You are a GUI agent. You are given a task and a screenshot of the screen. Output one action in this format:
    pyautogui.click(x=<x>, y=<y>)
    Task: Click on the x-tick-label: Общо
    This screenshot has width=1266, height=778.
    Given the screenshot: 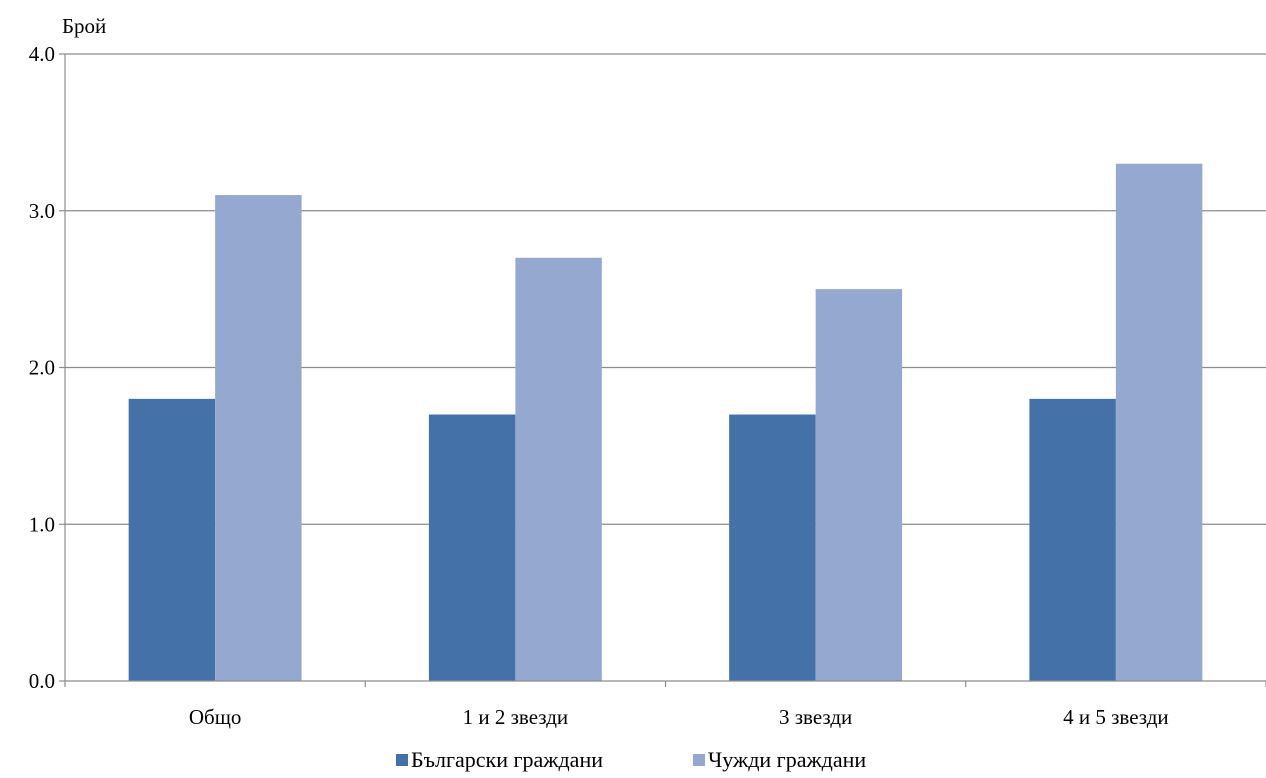 What is the action you would take?
    pyautogui.click(x=215, y=717)
    